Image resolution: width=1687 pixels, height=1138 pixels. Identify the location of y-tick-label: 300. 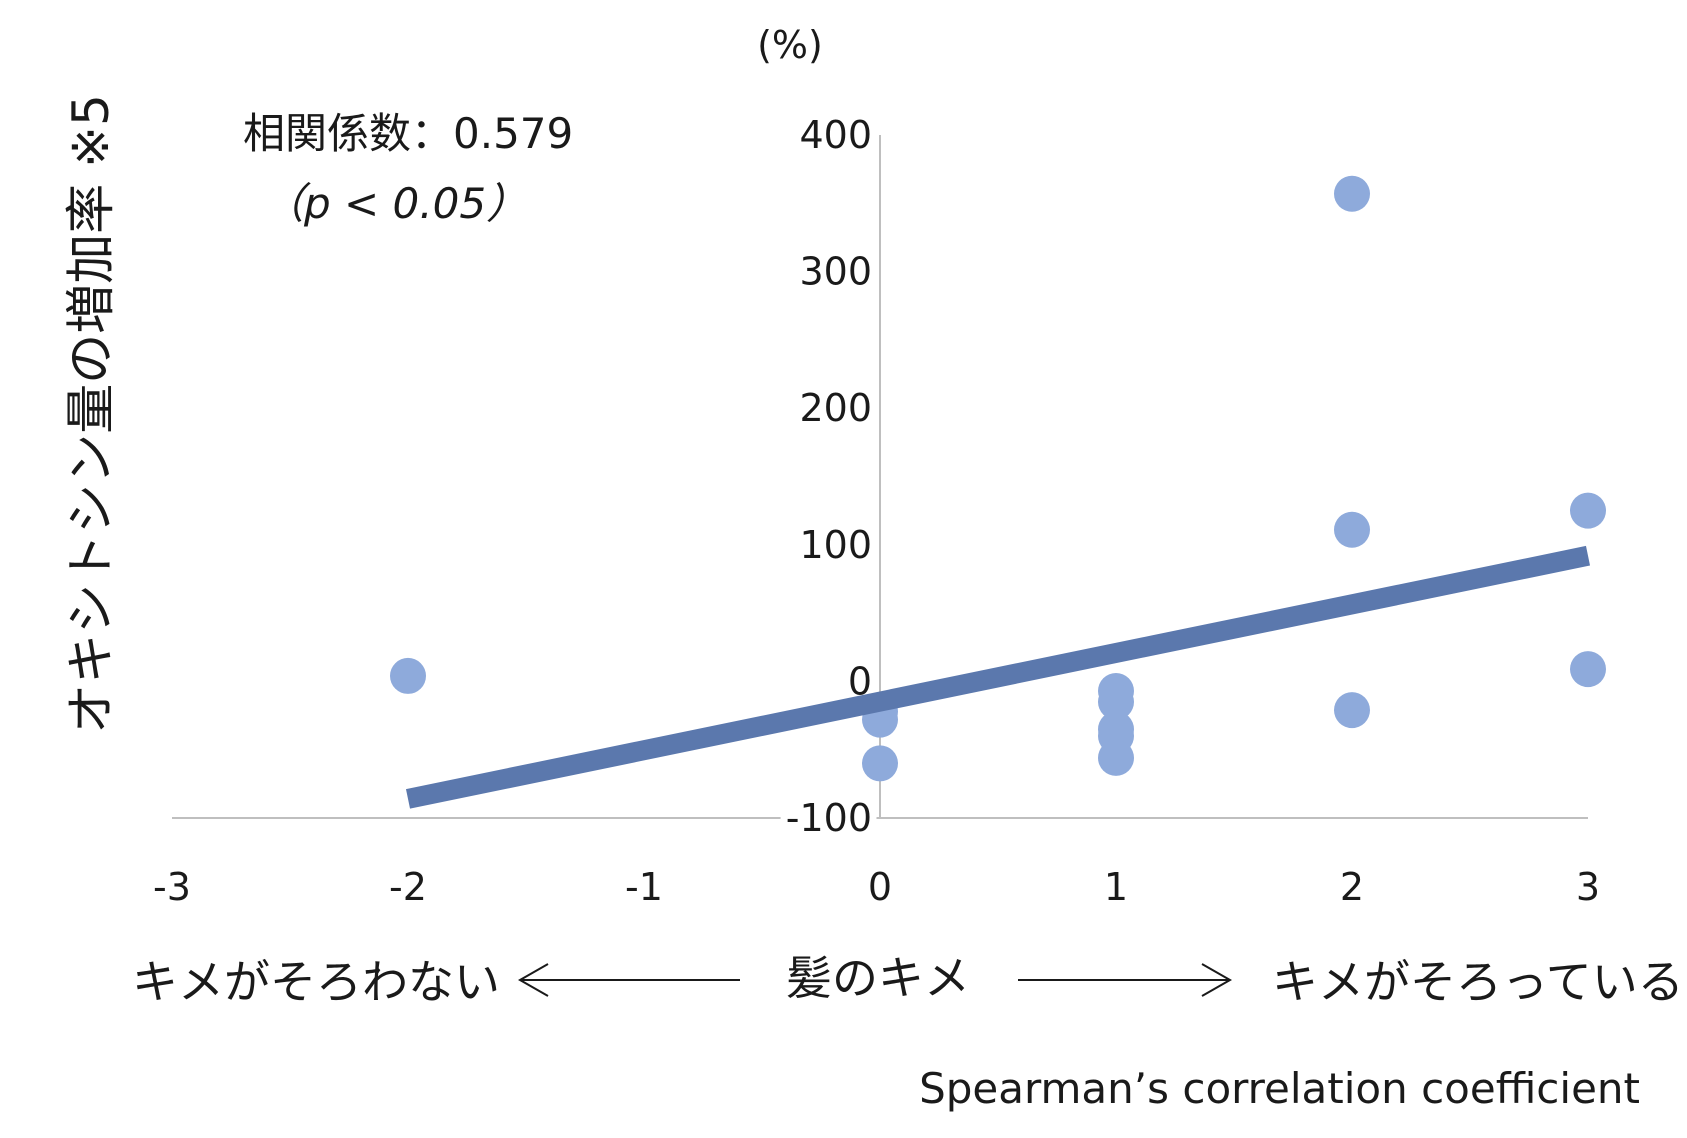
(835, 272).